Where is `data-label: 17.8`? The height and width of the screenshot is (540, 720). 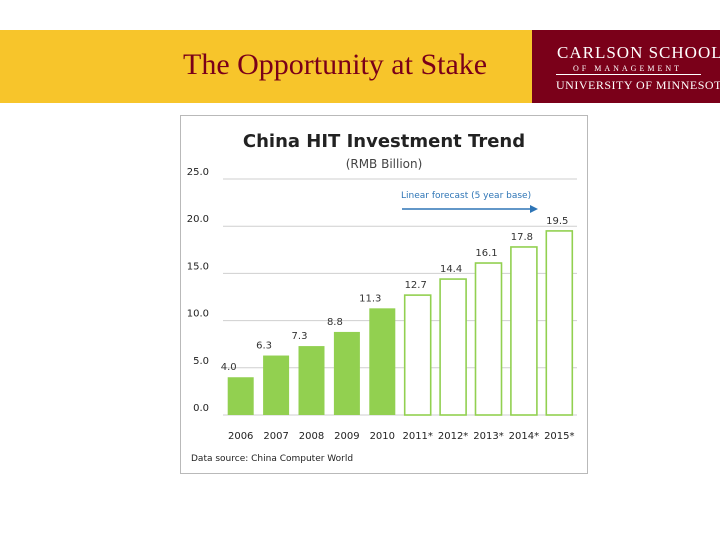 data-label: 17.8 is located at coordinates (522, 237).